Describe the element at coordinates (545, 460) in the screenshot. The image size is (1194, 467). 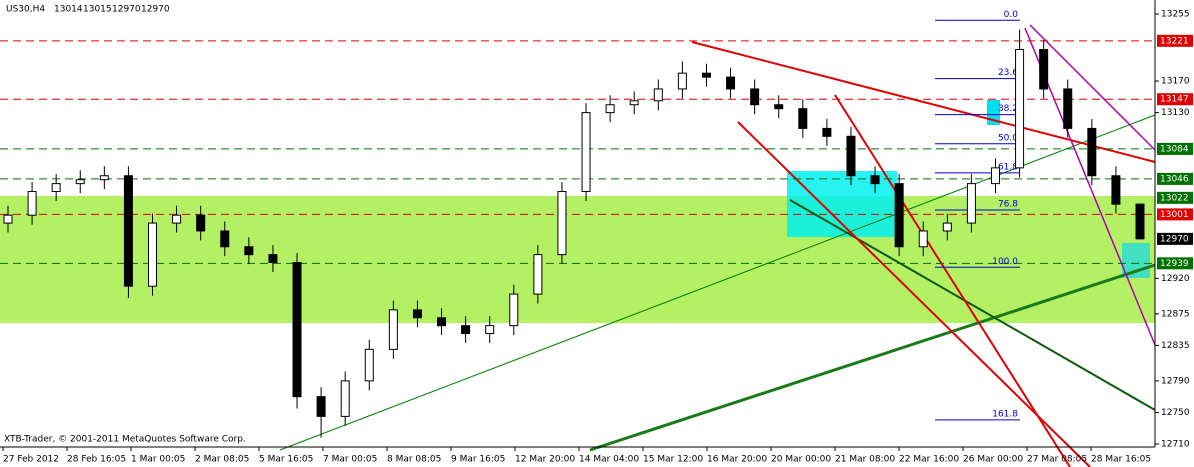
I see `x-tick-label: 12 Mar 20:00` at that location.